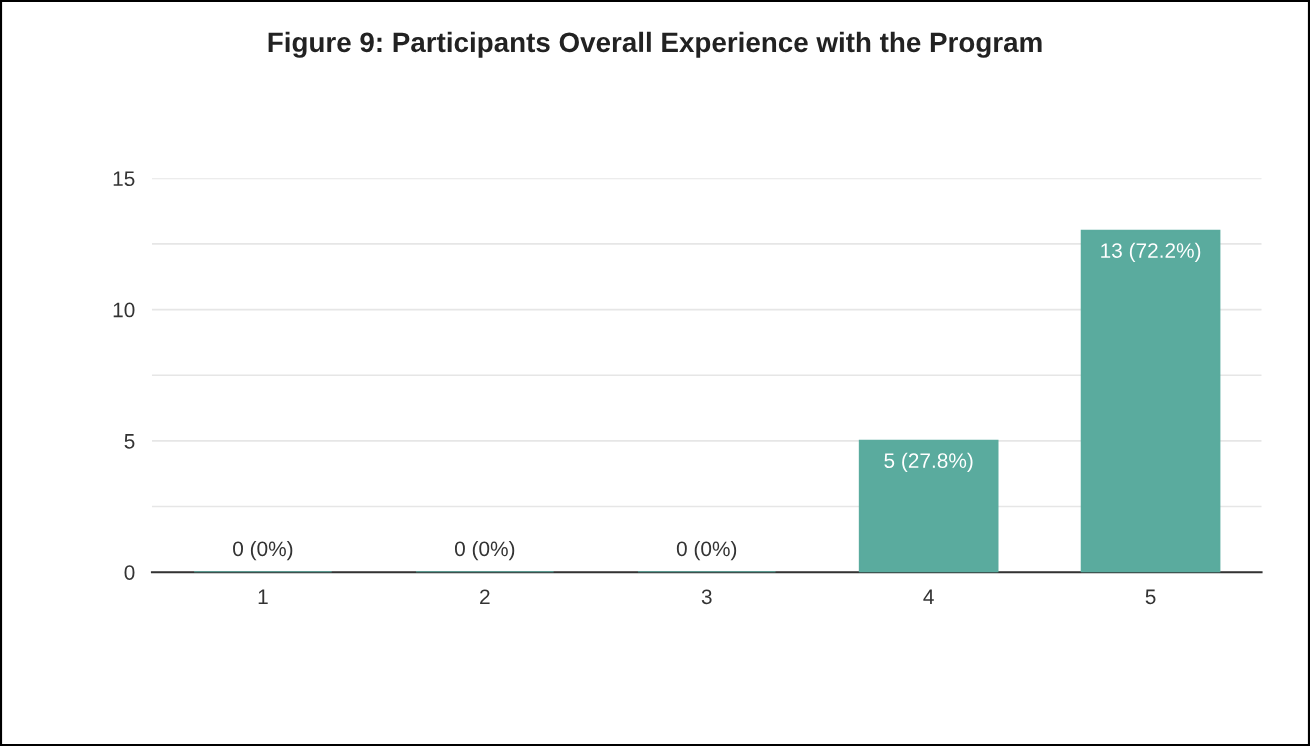 The height and width of the screenshot is (746, 1310). What do you see at coordinates (124, 310) in the screenshot?
I see `y-tick-label: 10` at bounding box center [124, 310].